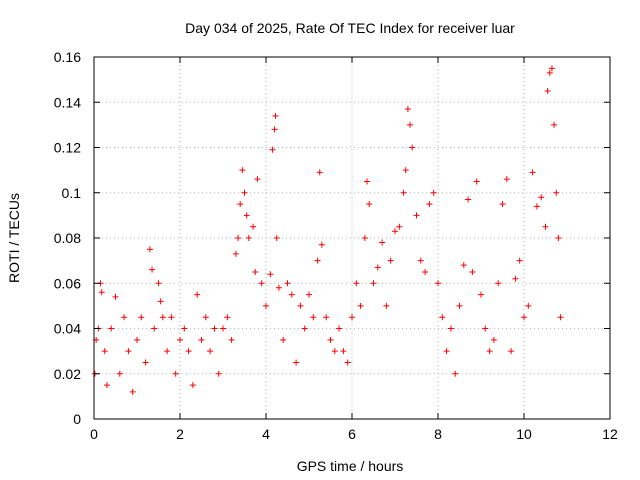 The image size is (640, 480). What do you see at coordinates (266, 434) in the screenshot?
I see `x-tick-label: 4` at bounding box center [266, 434].